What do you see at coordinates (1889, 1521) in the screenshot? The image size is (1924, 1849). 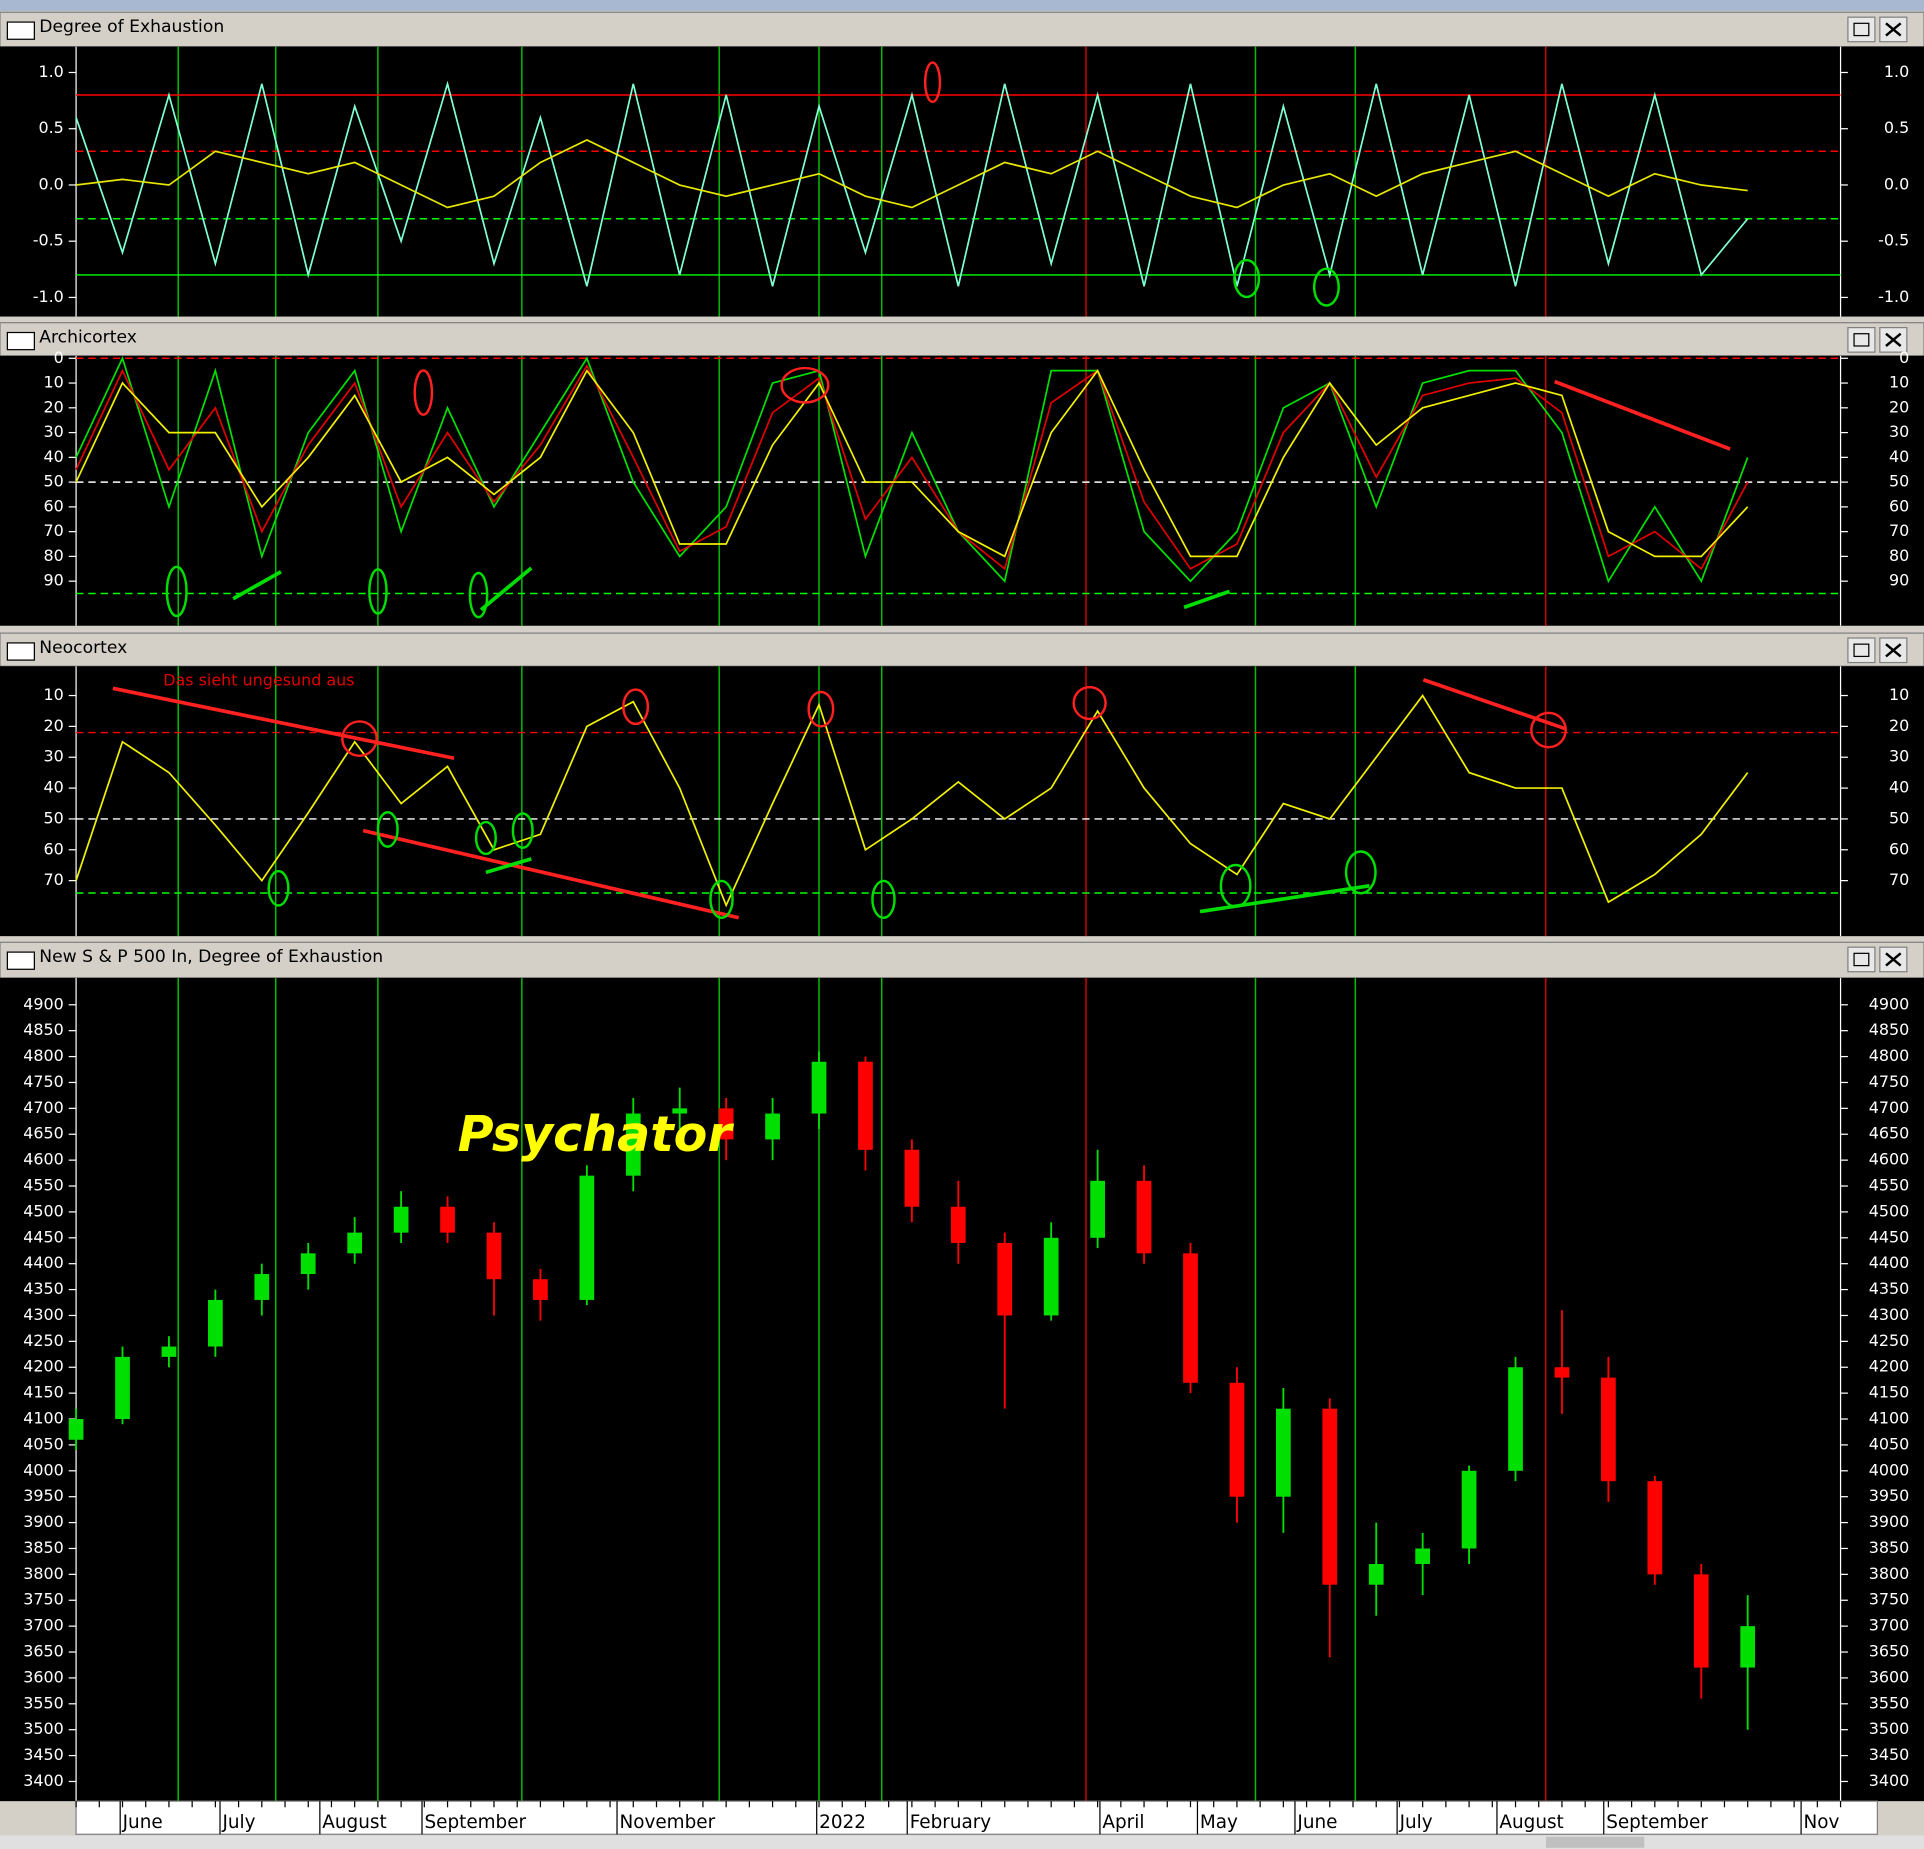 I see `y-tick-label-right: 3900` at bounding box center [1889, 1521].